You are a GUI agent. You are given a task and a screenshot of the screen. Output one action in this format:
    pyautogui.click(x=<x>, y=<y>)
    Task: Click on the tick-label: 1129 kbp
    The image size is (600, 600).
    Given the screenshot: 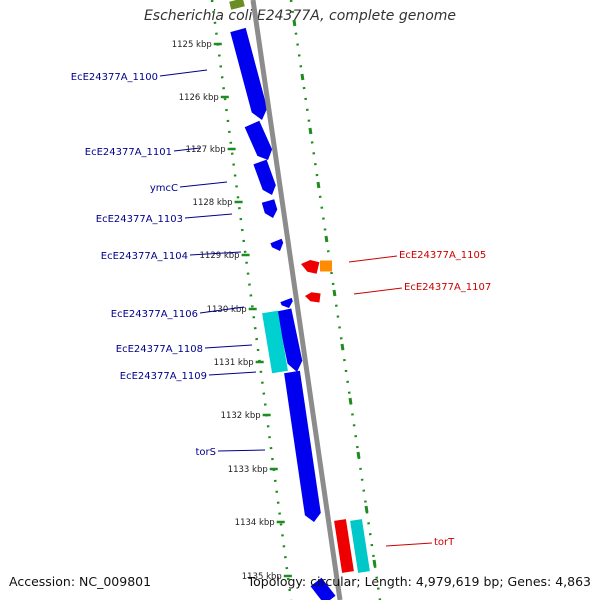 What is the action you would take?
    pyautogui.click(x=220, y=256)
    